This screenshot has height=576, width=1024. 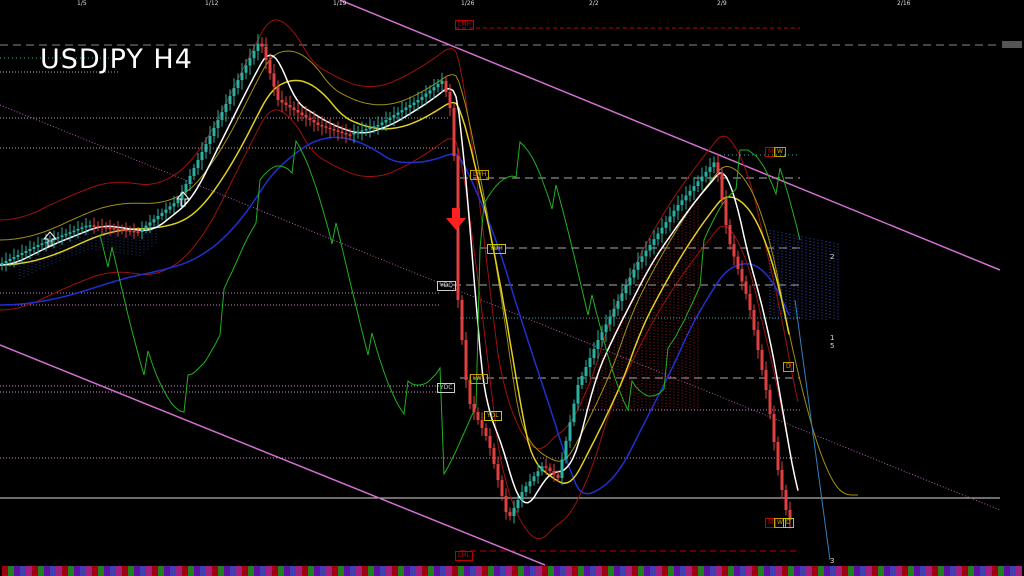 I want to click on date-tick-label: 2/2, so click(x=594, y=3).